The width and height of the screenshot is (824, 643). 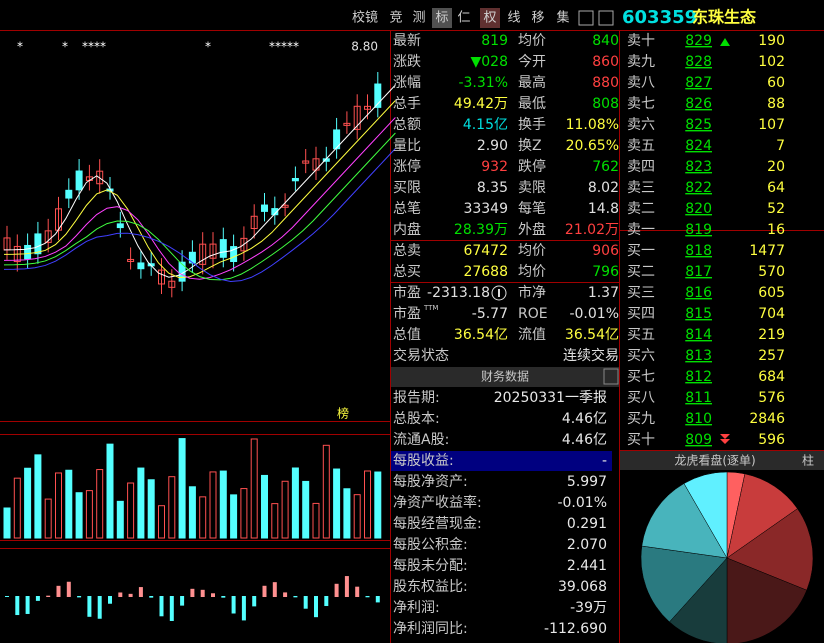 What do you see at coordinates (483, 83) in the screenshot?
I see `quote-value: -3.31%` at bounding box center [483, 83].